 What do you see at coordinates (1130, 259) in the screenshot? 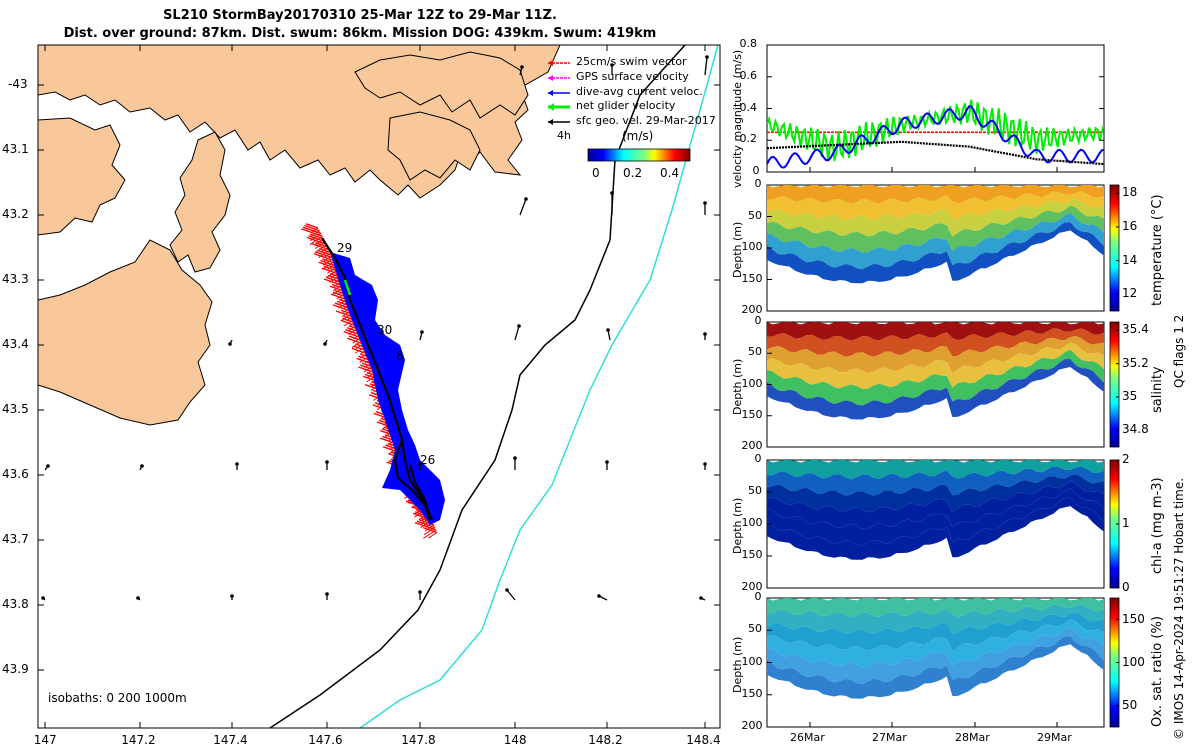
I see `section-0-cbtick-1: 14` at bounding box center [1130, 259].